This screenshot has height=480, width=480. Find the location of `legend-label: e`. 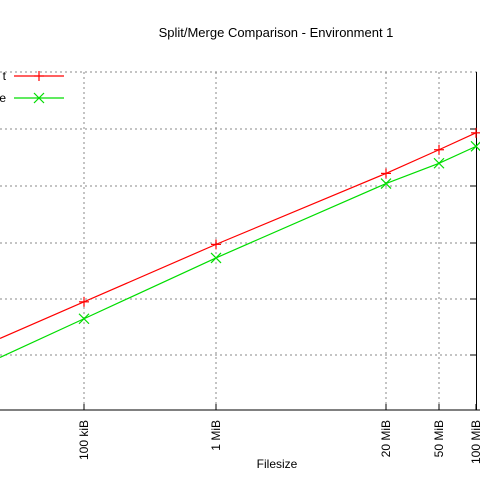

legend-label: e is located at coordinates (3, 98).